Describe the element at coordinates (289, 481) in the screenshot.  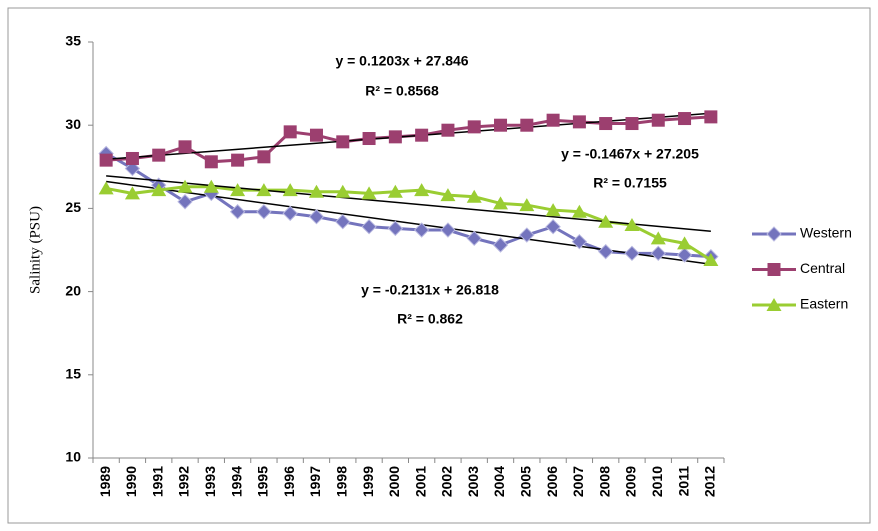
I see `x-tick-label: 1996` at that location.